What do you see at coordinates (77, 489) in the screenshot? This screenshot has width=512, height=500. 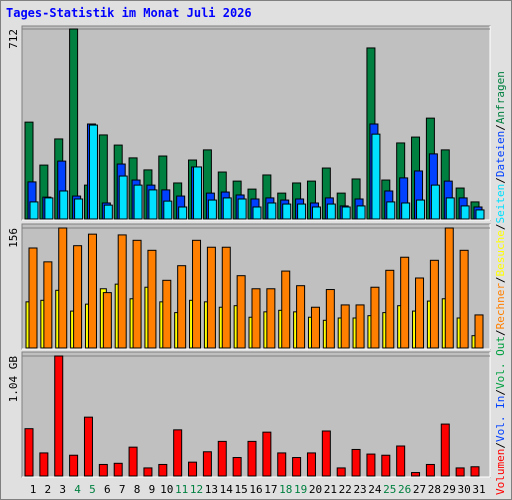 I see `x-tick-label: 4` at bounding box center [77, 489].